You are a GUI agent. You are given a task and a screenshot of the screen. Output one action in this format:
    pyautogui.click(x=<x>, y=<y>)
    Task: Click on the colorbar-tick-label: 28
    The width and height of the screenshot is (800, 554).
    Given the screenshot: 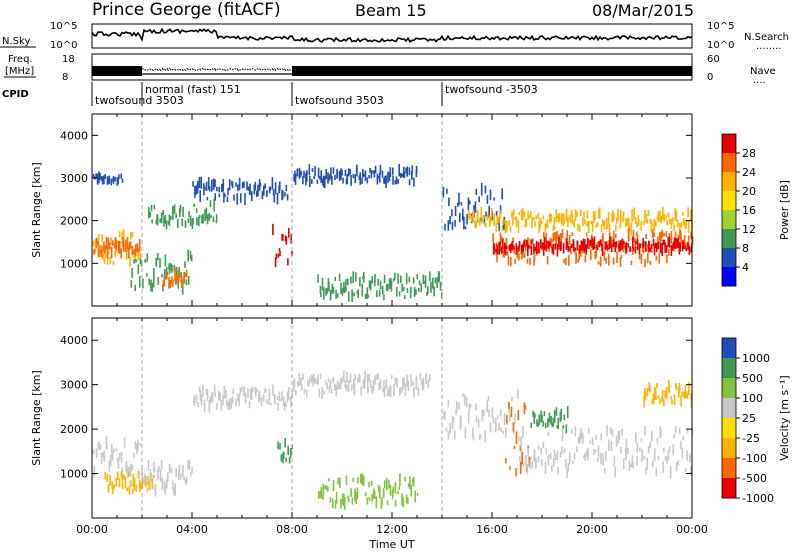 What is the action you would take?
    pyautogui.click(x=749, y=153)
    